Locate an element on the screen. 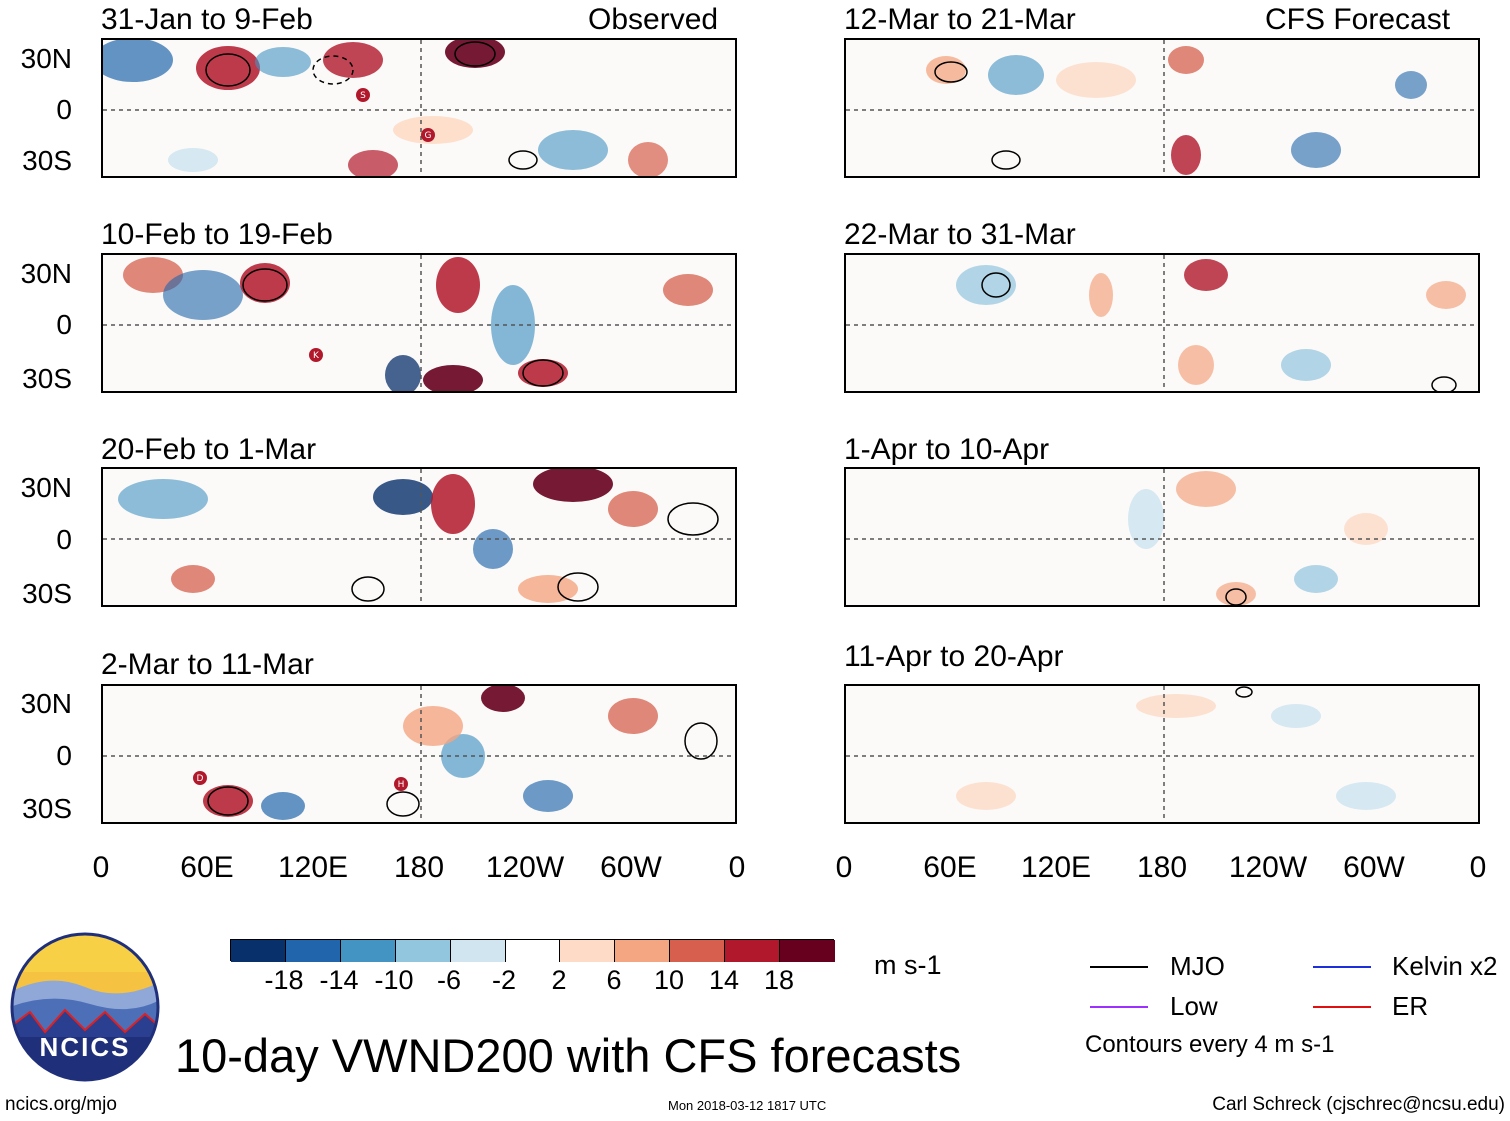  storm-marker-label: D is located at coordinates (200, 779).